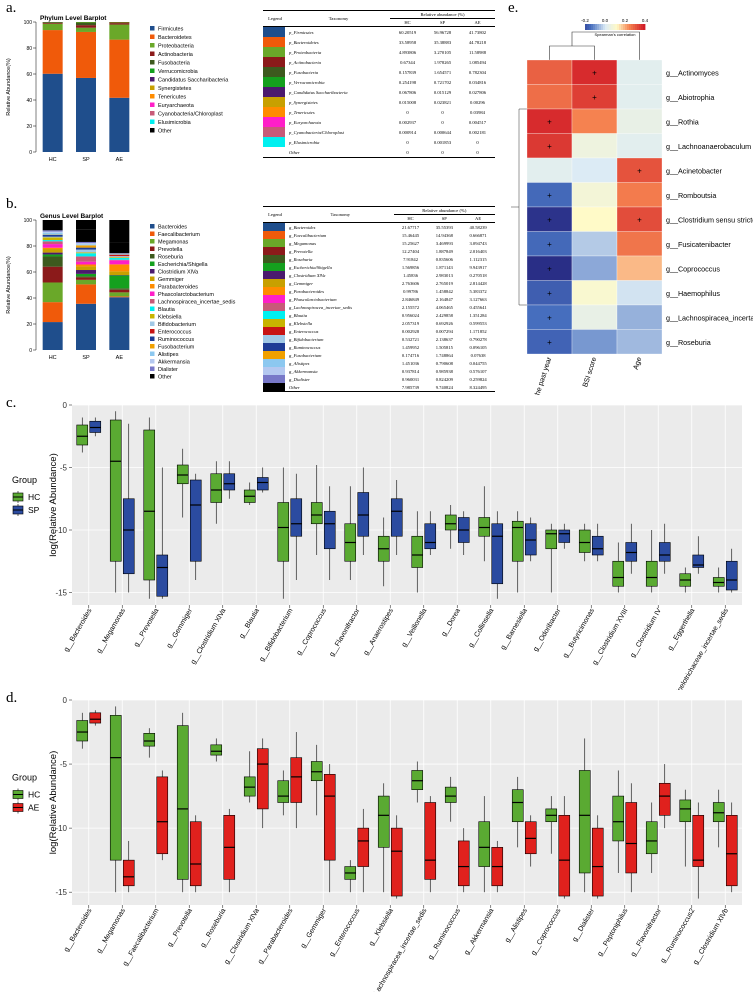  Describe the element at coordinates (444, 218) in the screenshot. I see `col-sp: SP` at that location.